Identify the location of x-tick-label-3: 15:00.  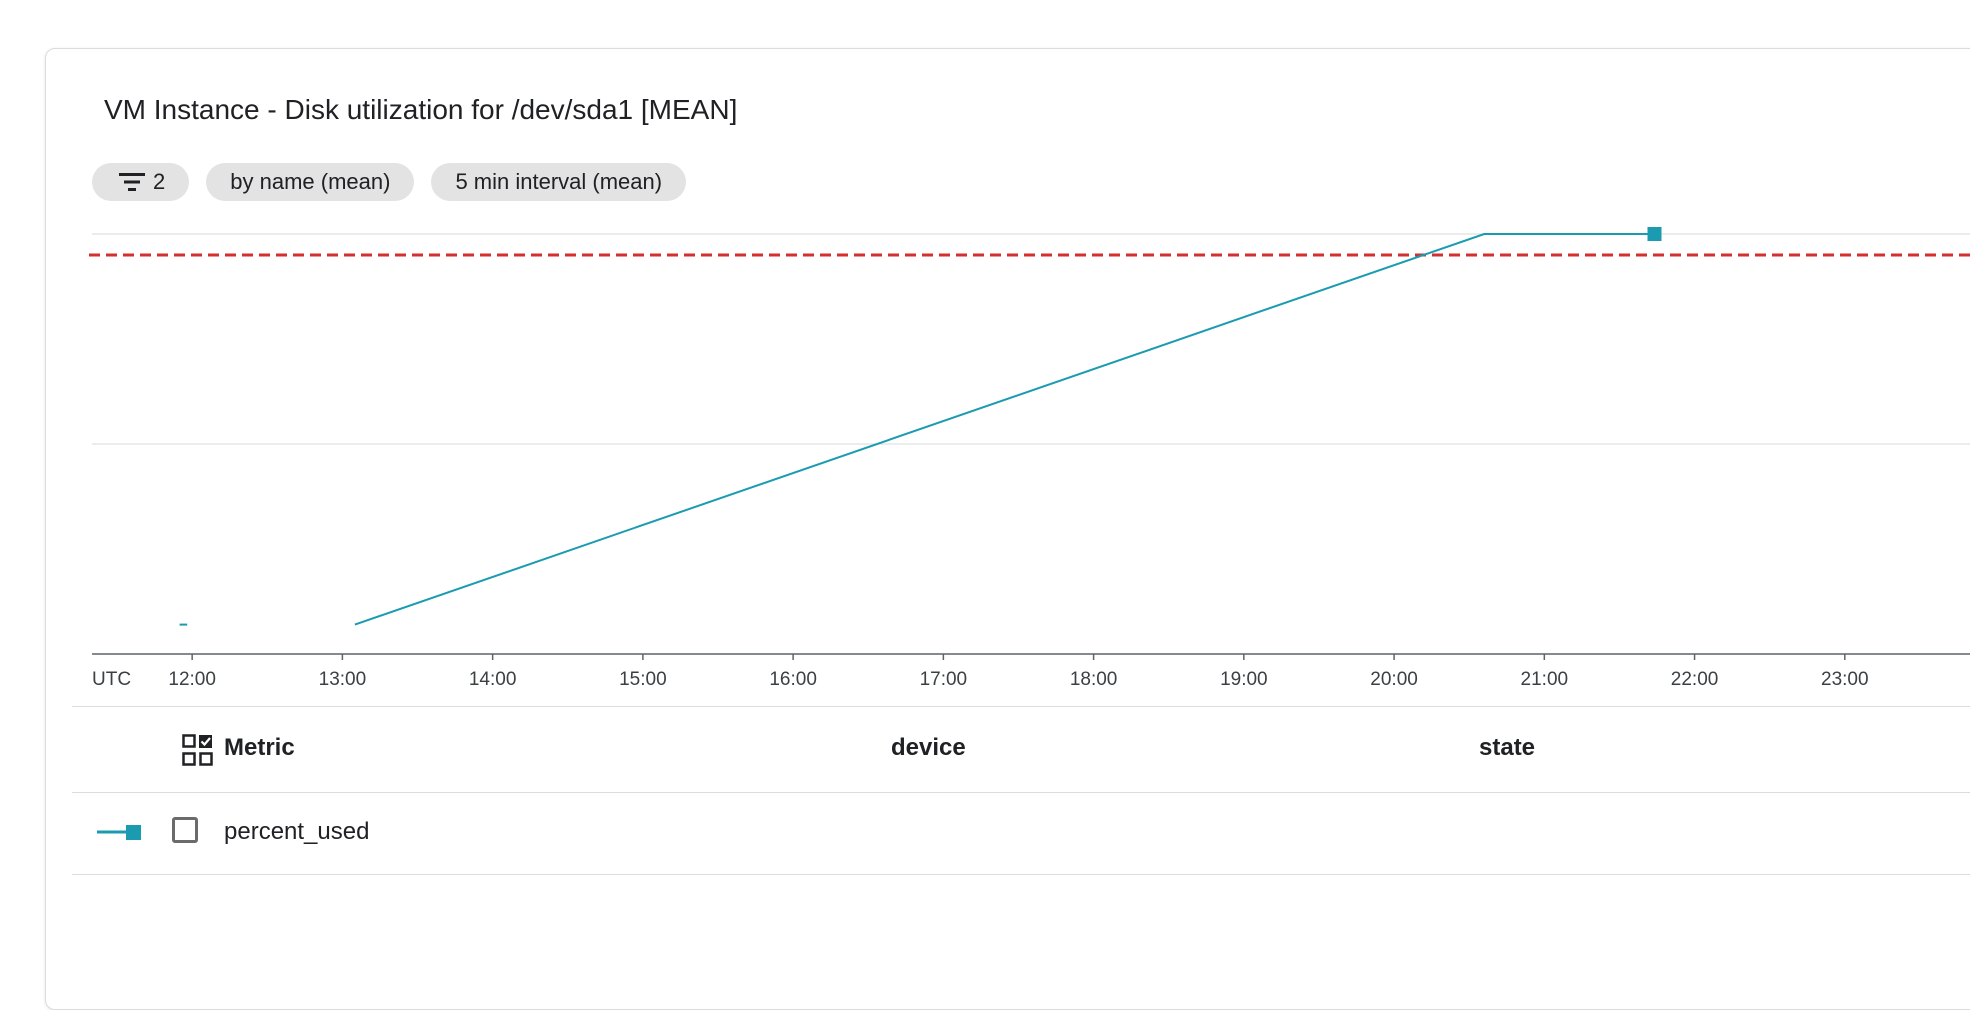
(643, 679).